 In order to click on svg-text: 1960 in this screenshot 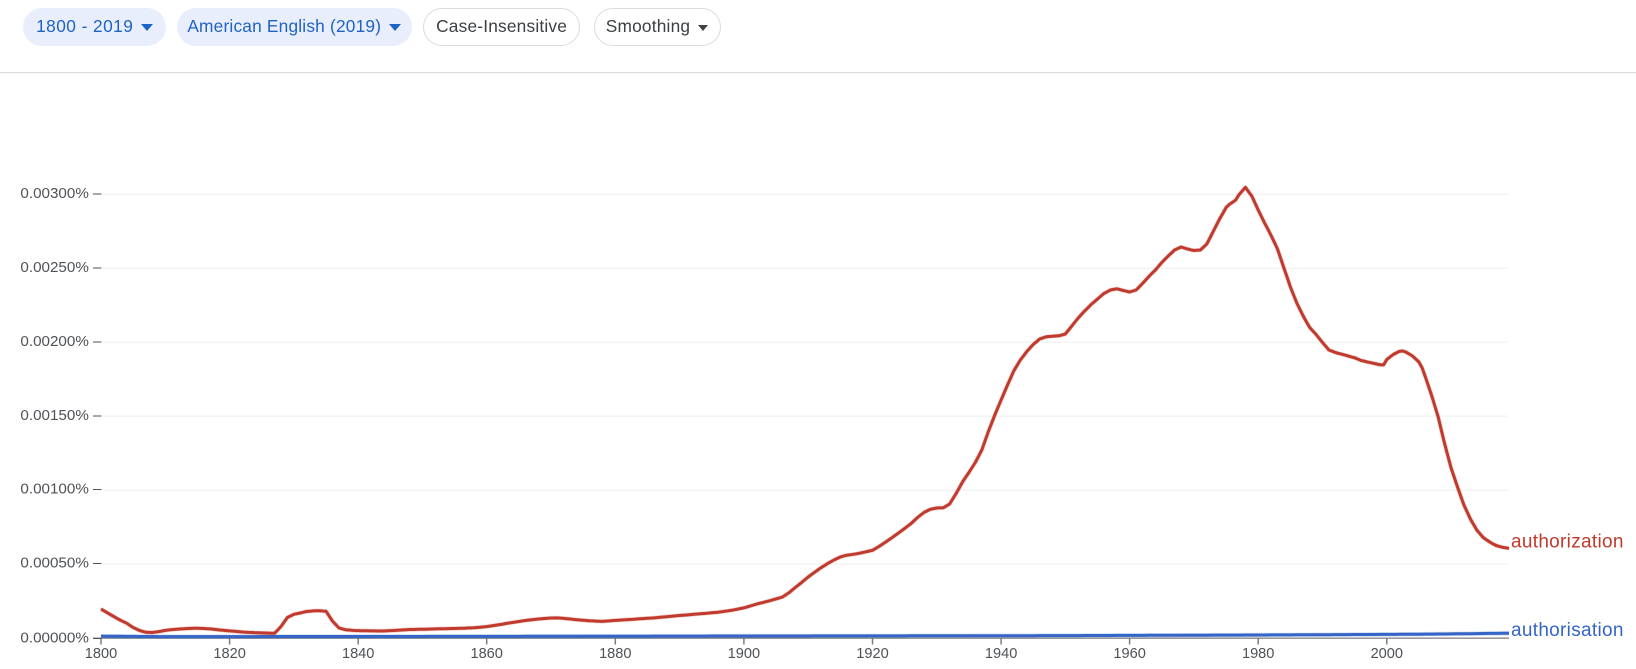, I will do `click(1129, 654)`.